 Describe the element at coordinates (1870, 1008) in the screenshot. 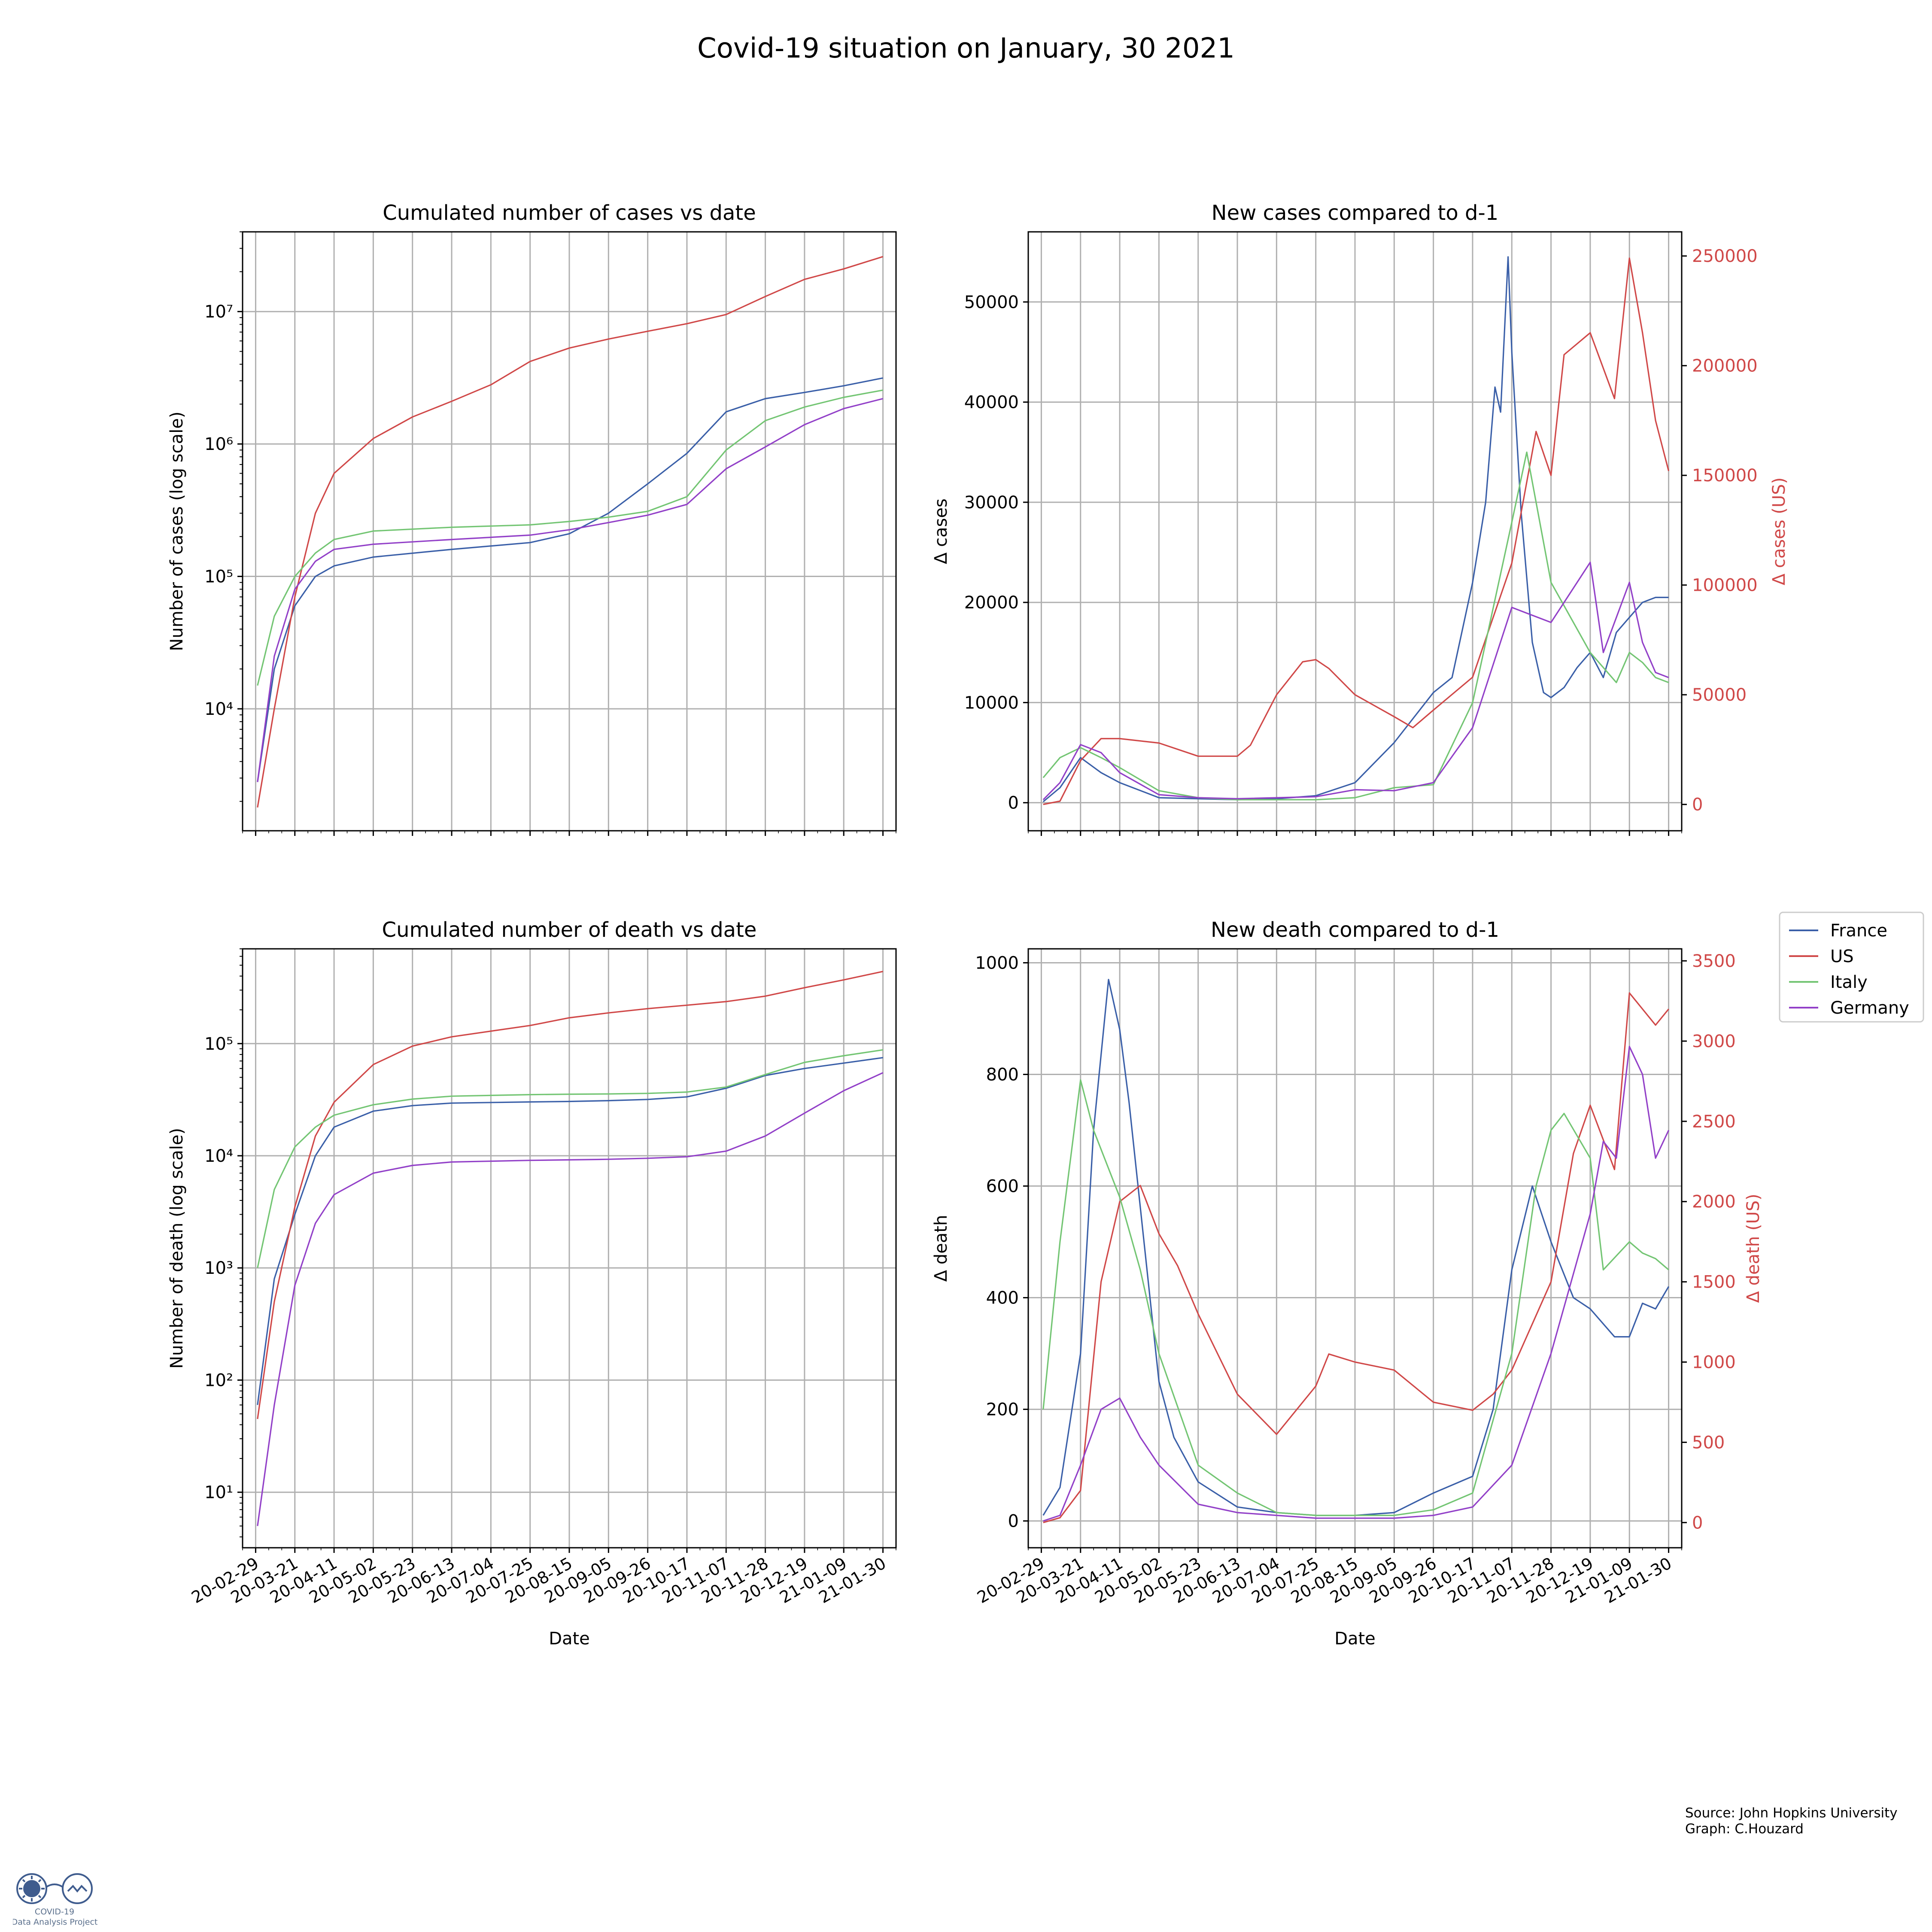

I see `legend-label-germany: Germany` at that location.